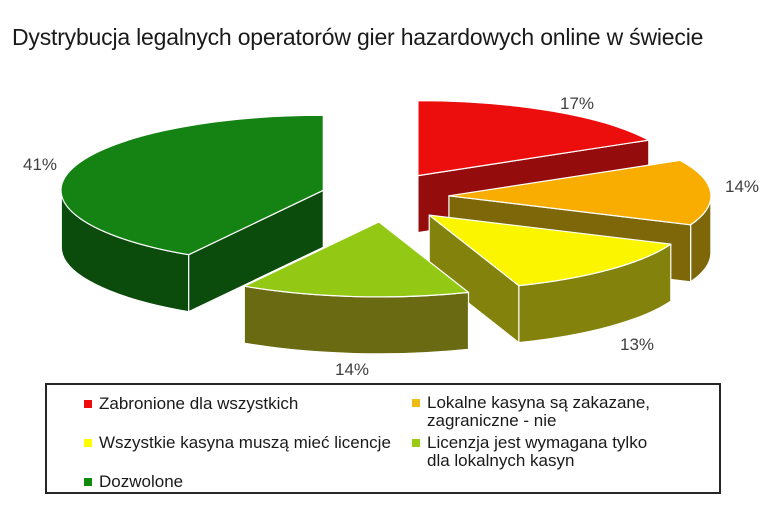 The width and height of the screenshot is (770, 530). I want to click on pie-license-local-only-top, so click(356, 259).